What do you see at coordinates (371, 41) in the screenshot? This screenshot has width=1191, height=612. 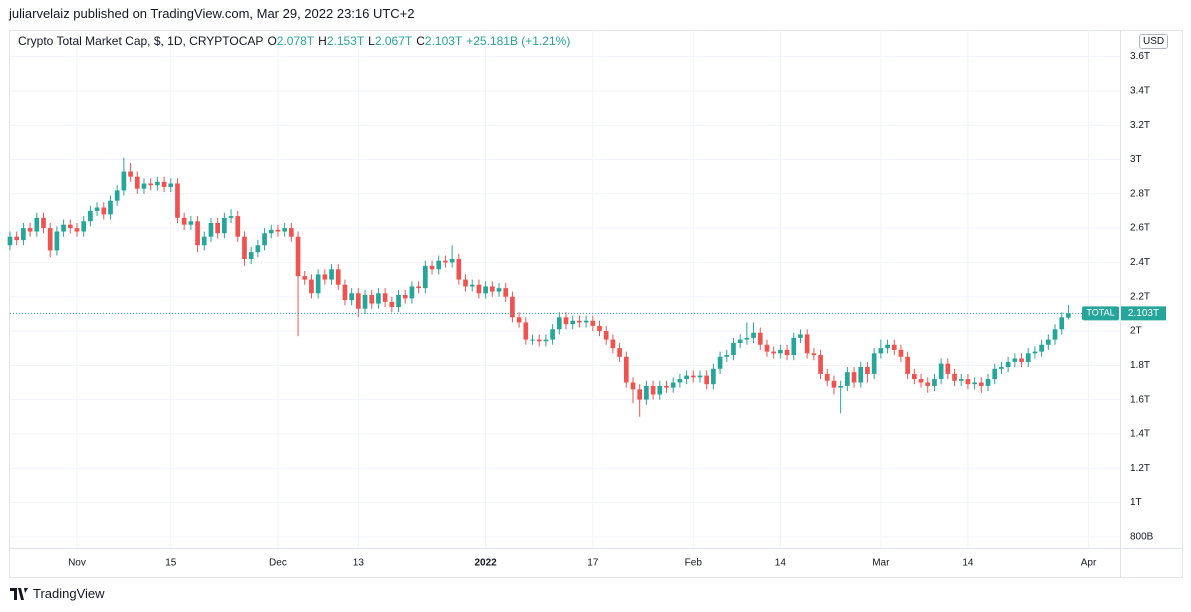 I see `ohlc-key: L` at bounding box center [371, 41].